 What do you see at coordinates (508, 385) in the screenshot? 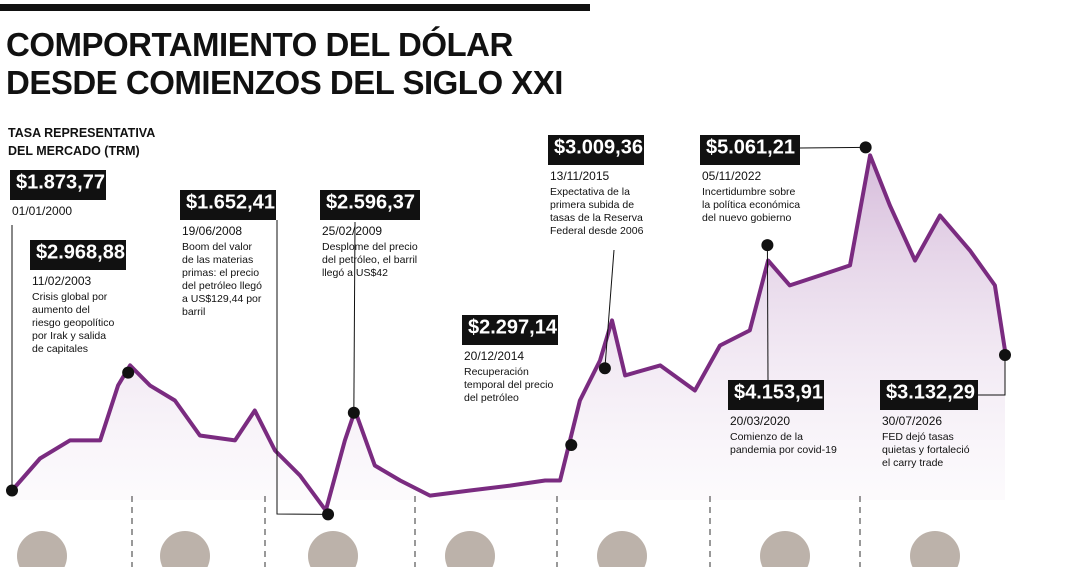
I see `note-line: temporal del precio` at bounding box center [508, 385].